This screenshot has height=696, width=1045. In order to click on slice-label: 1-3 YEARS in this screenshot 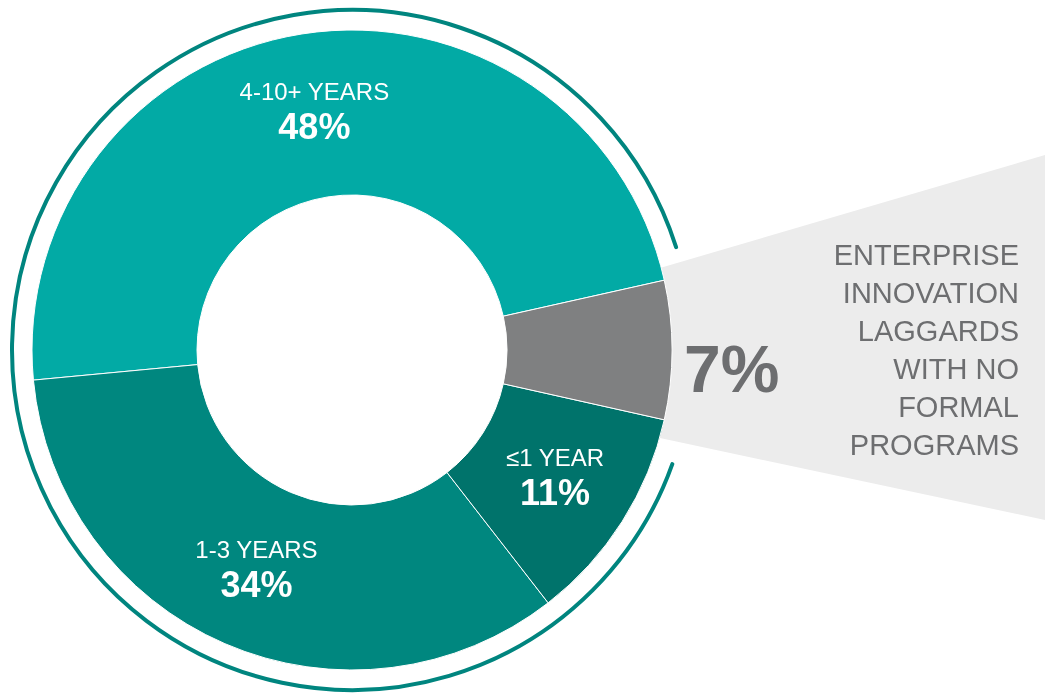, I will do `click(256, 550)`.